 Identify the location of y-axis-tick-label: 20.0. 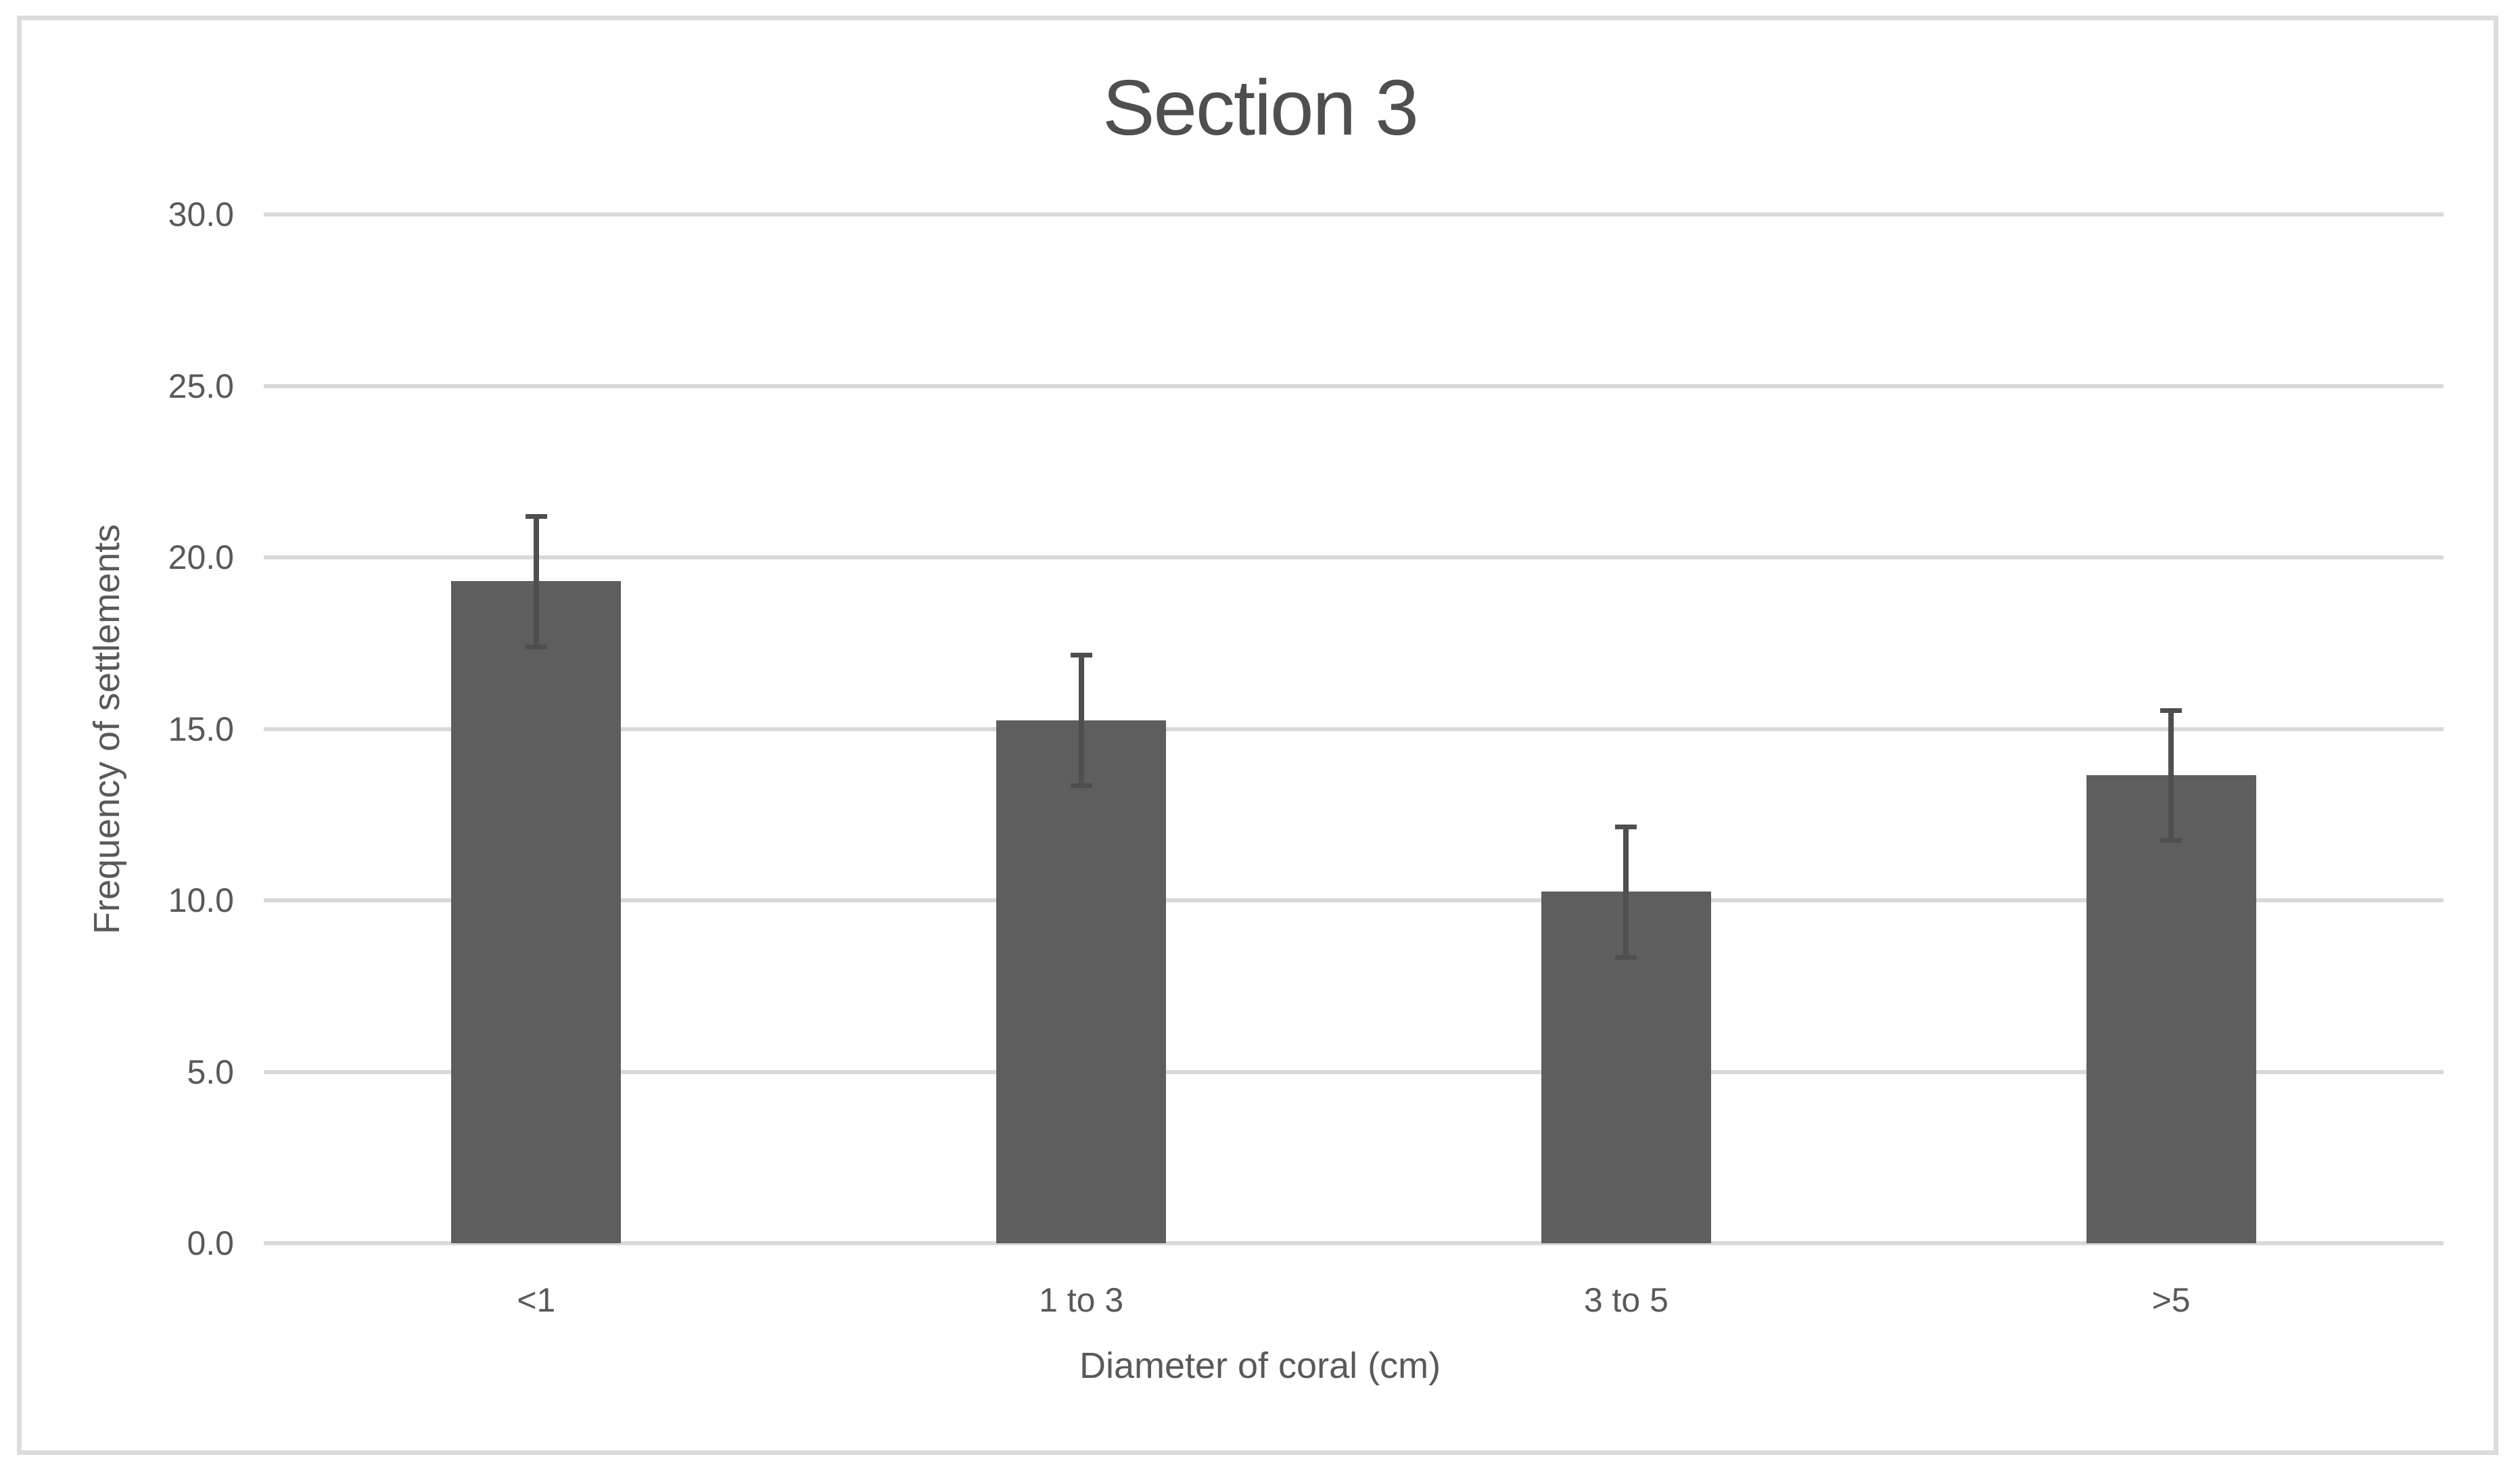
(201, 557).